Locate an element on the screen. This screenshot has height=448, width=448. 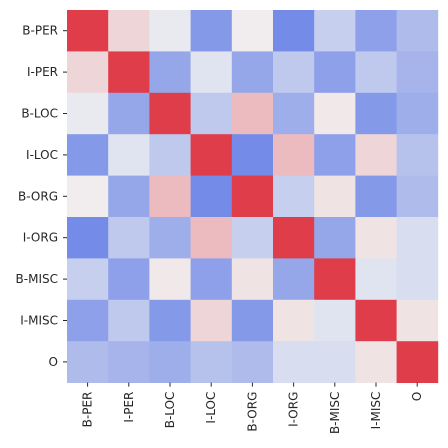
heatmap-cell-i-per-b-misc is located at coordinates (335, 72).